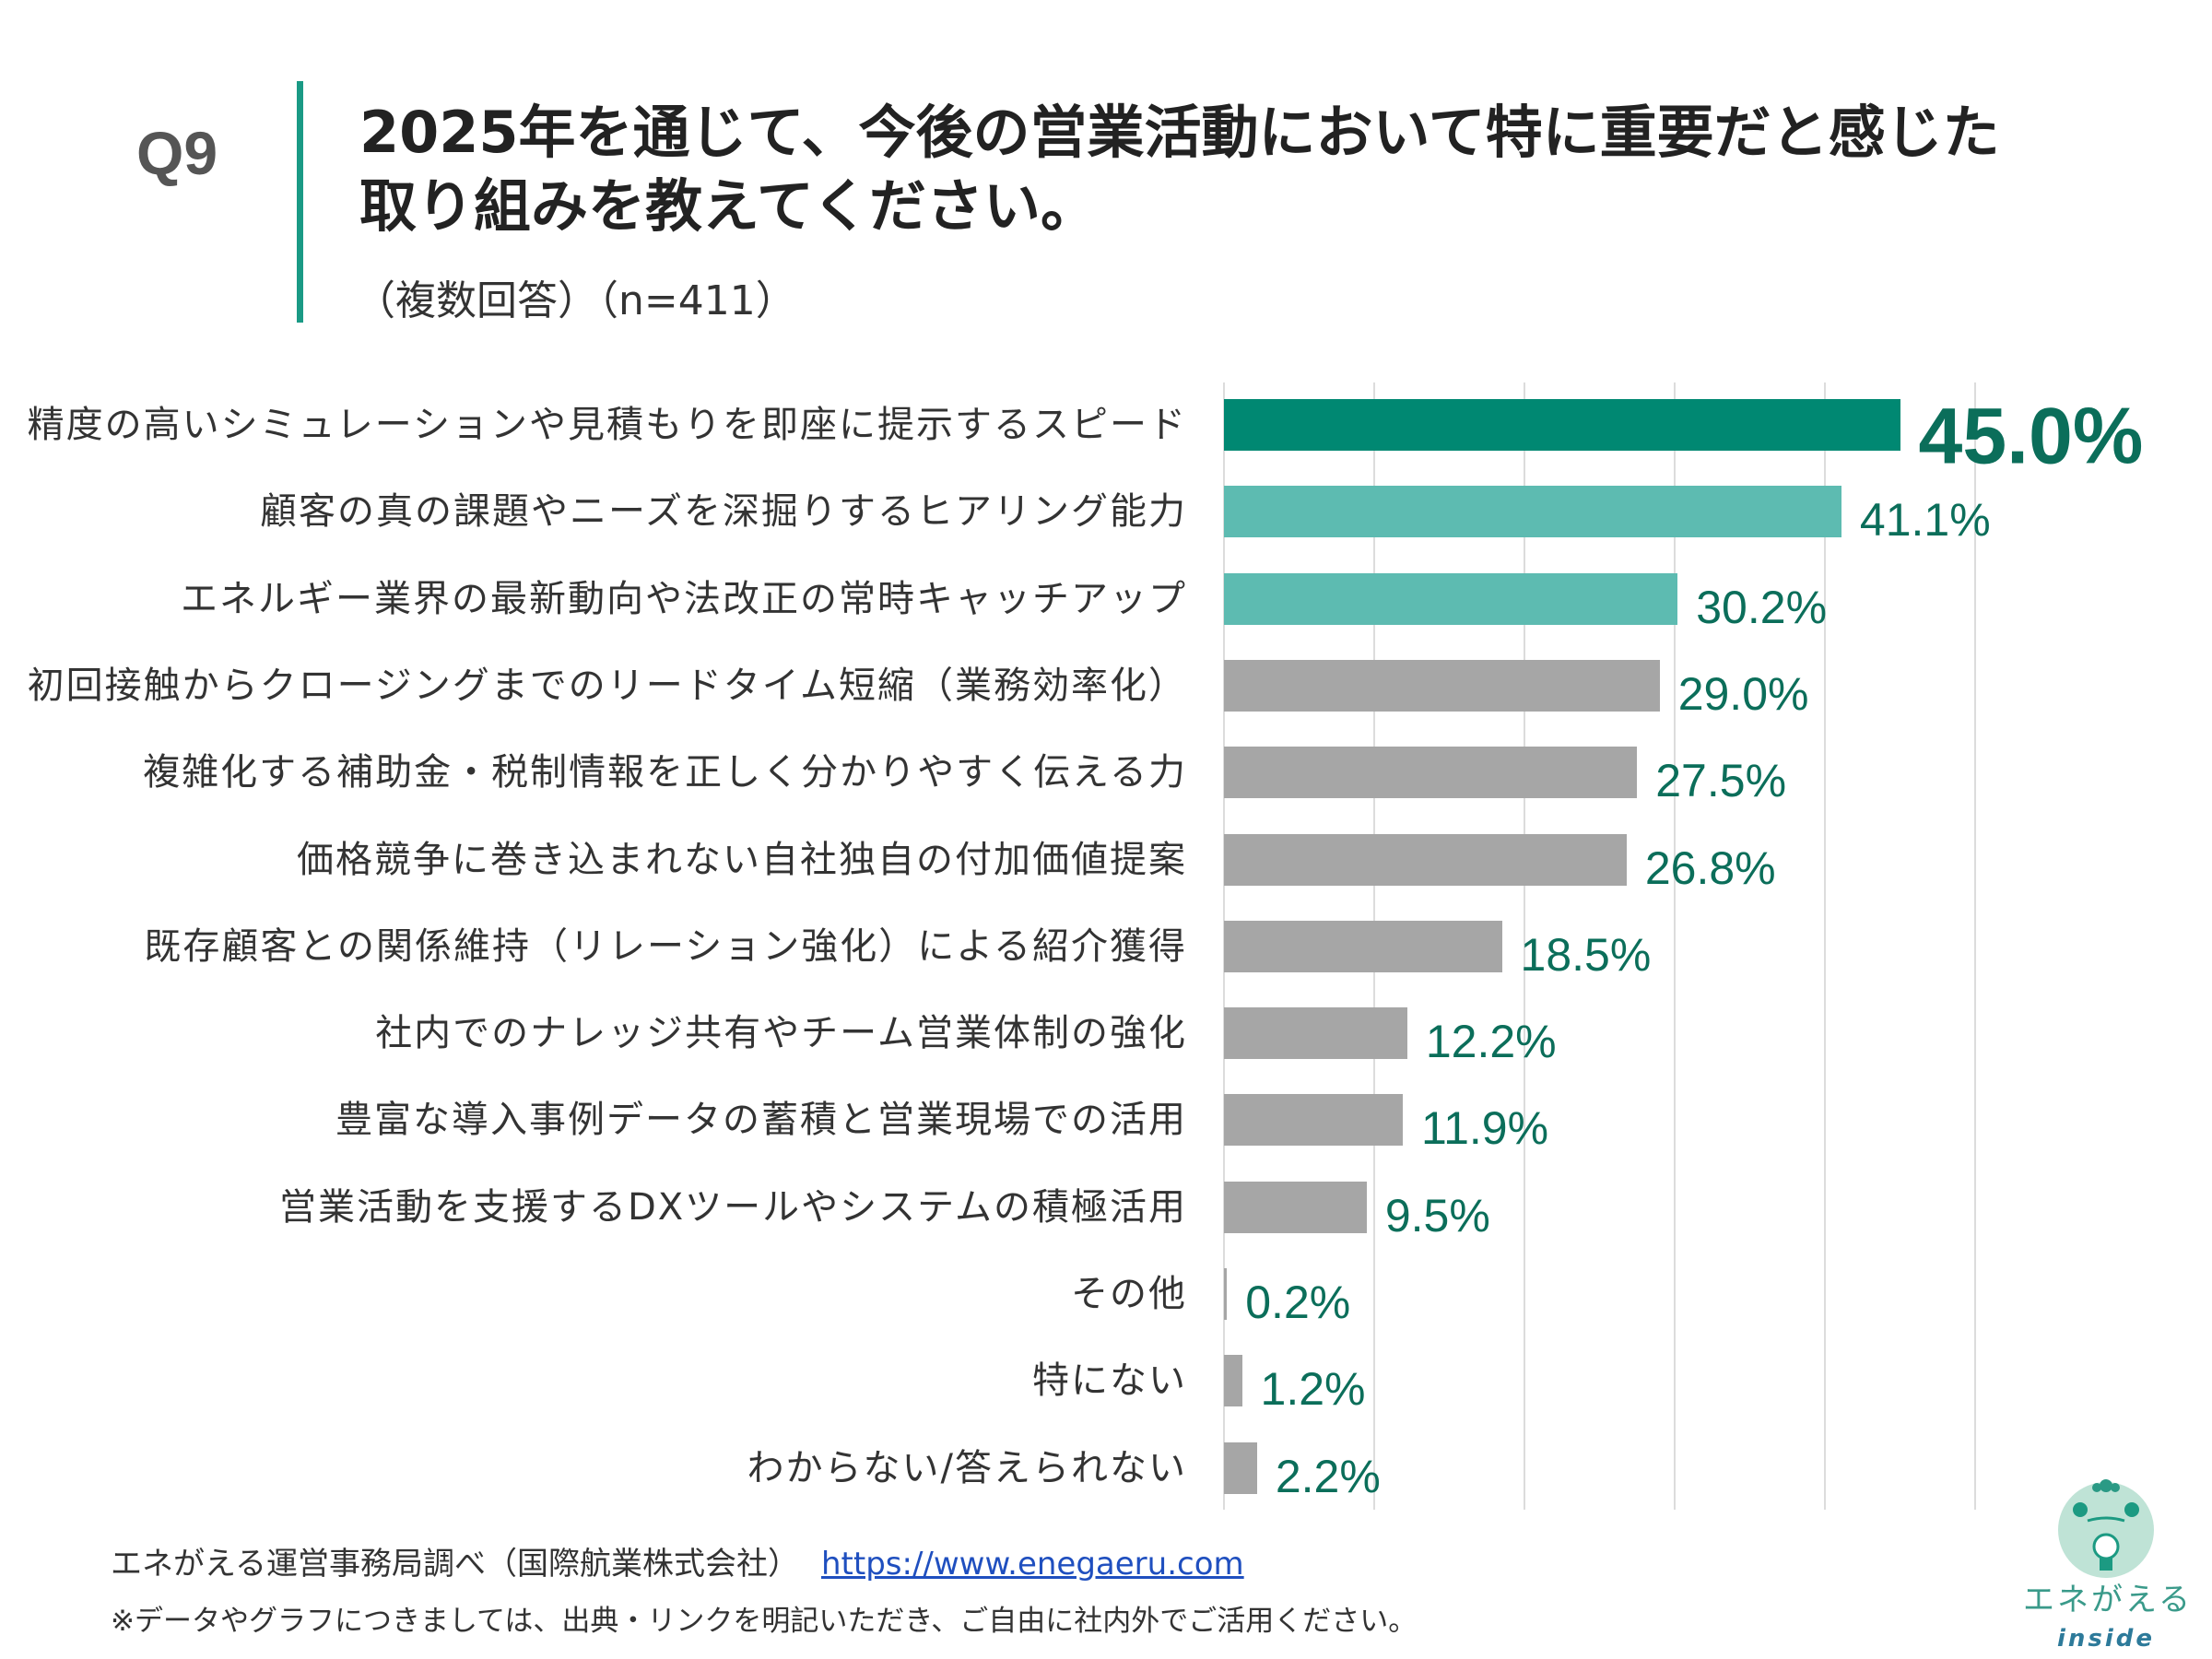 This screenshot has height=1659, width=2212. I want to click on title-line-1: 2025年を通じて、今後の営業活動において特に重要だと感じた, so click(1179, 132).